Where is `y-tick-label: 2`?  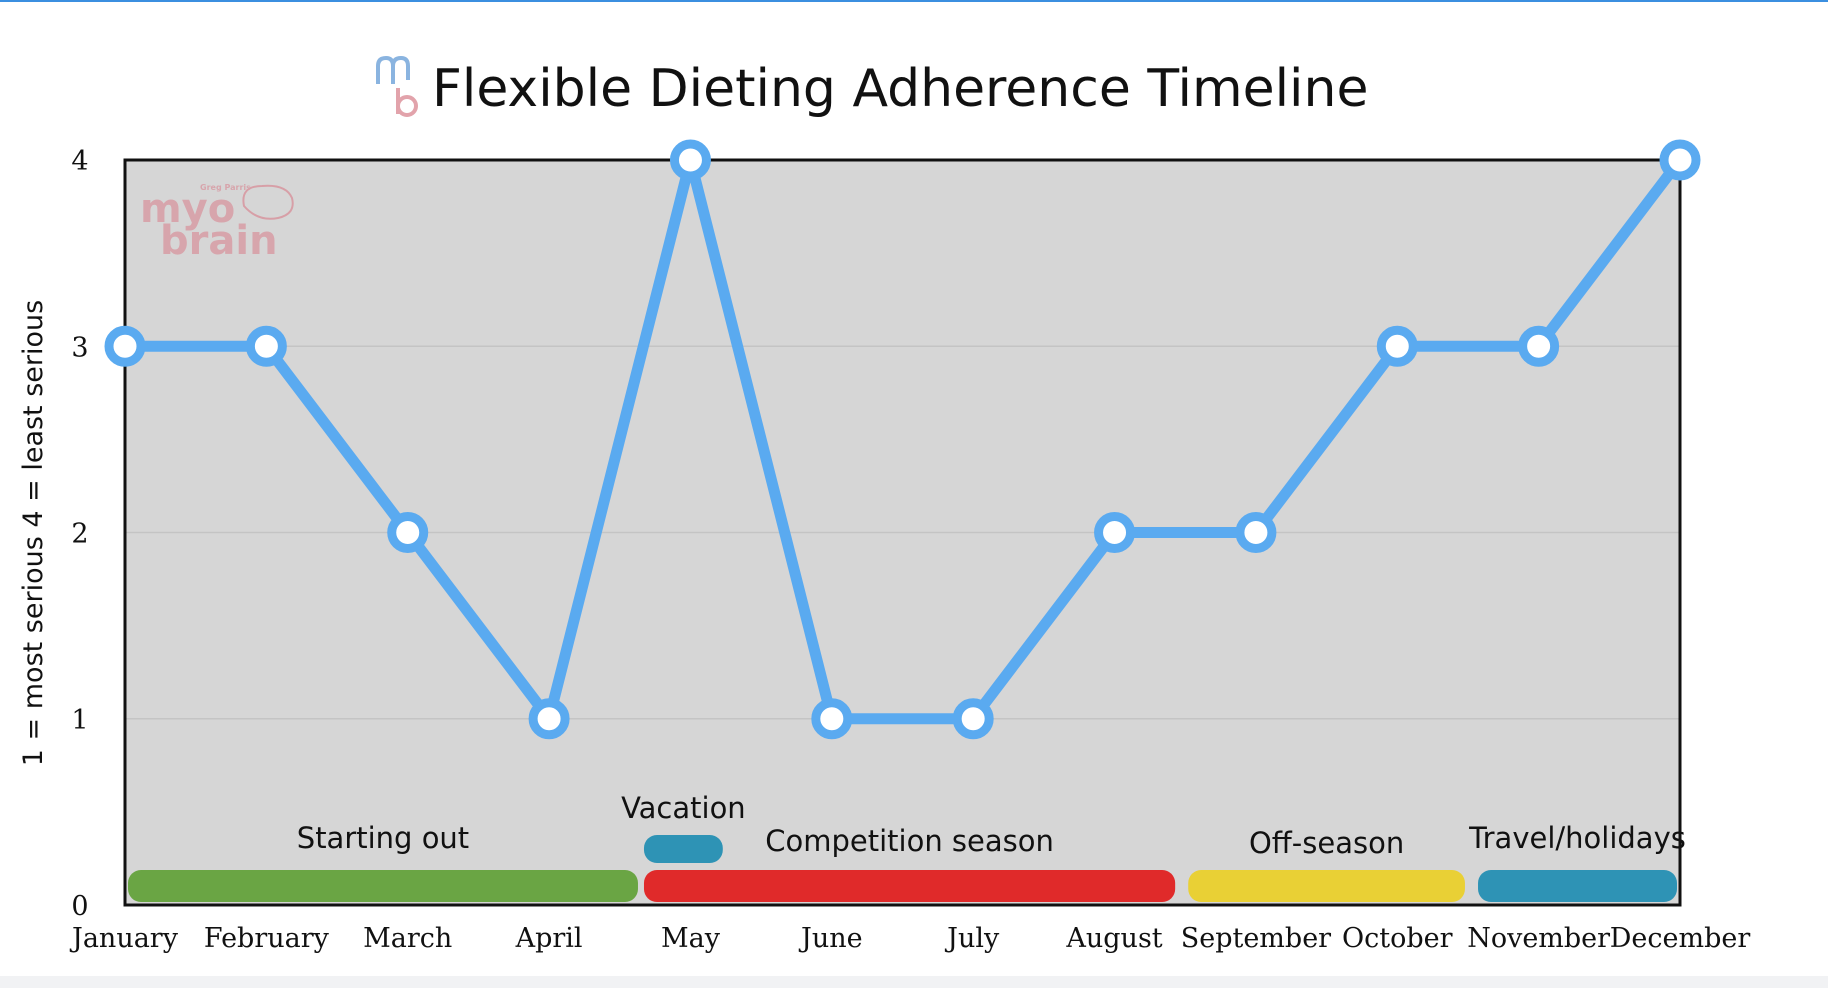 y-tick-label: 2 is located at coordinates (79, 534).